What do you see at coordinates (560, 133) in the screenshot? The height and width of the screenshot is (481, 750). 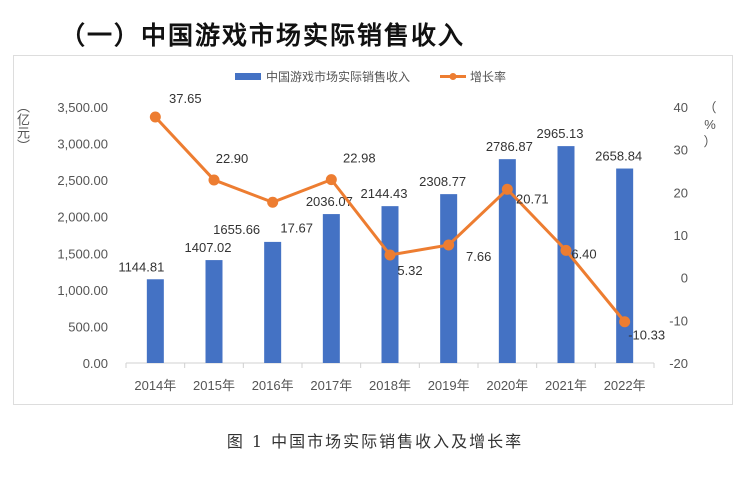 I see `bar-label: 2965.13` at bounding box center [560, 133].